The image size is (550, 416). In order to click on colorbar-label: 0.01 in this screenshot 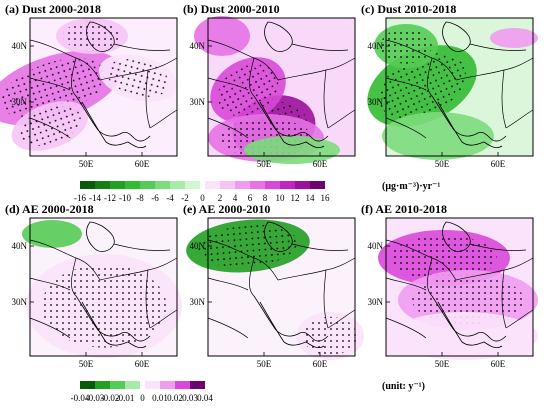, I will do `click(160, 398)`.